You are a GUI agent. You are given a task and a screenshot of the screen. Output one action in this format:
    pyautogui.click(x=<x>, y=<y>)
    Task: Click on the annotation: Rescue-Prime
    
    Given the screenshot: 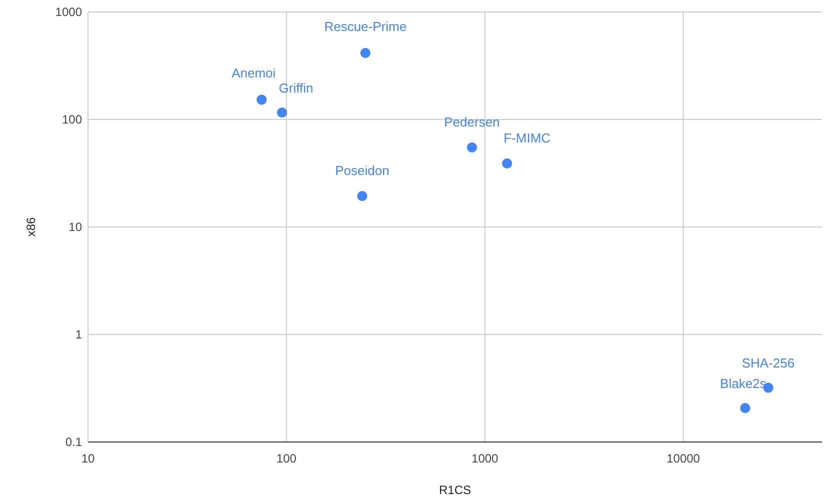 What is the action you would take?
    pyautogui.click(x=365, y=26)
    